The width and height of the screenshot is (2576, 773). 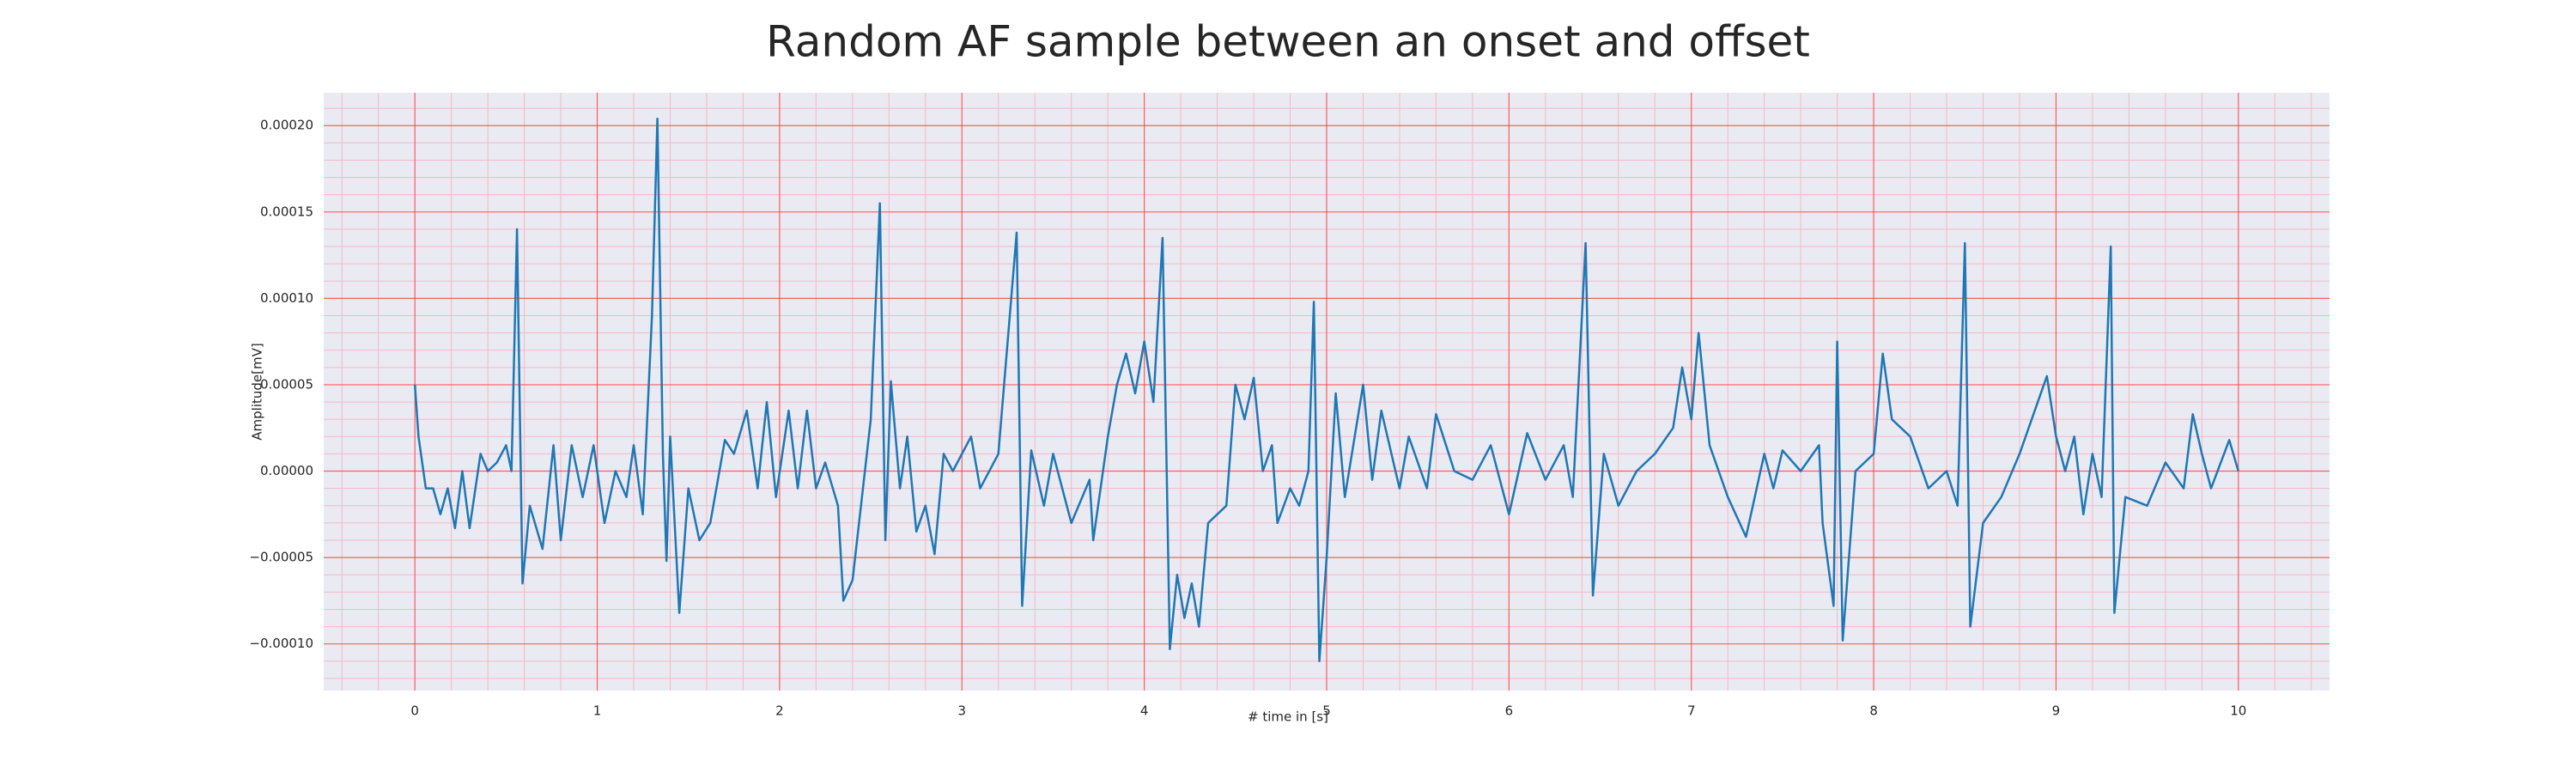 What do you see at coordinates (281, 643) in the screenshot?
I see `y-tick-label: −0.00010` at bounding box center [281, 643].